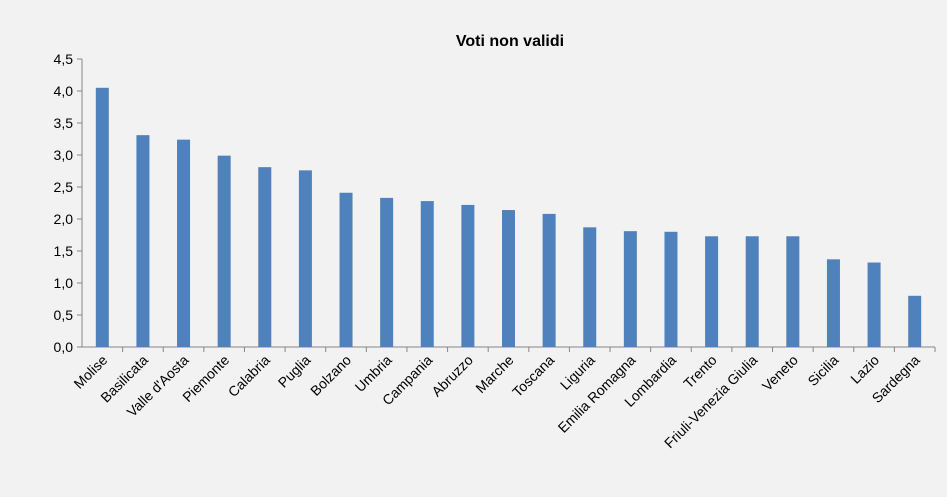  What do you see at coordinates (510, 41) in the screenshot?
I see `chart-title: Voti non validi` at bounding box center [510, 41].